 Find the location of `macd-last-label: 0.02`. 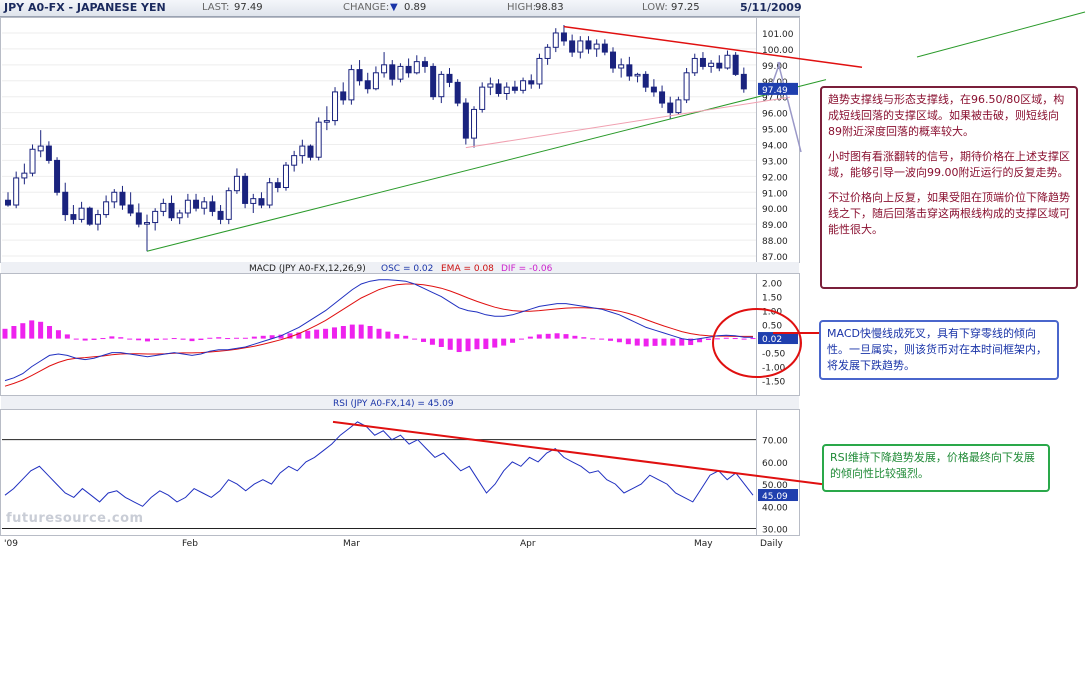

macd-last-label: 0.02 is located at coordinates (772, 340).